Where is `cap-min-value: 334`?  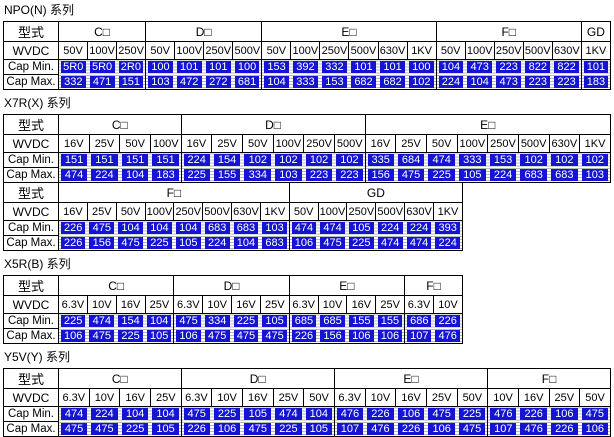
cap-min-value: 334 is located at coordinates (217, 321).